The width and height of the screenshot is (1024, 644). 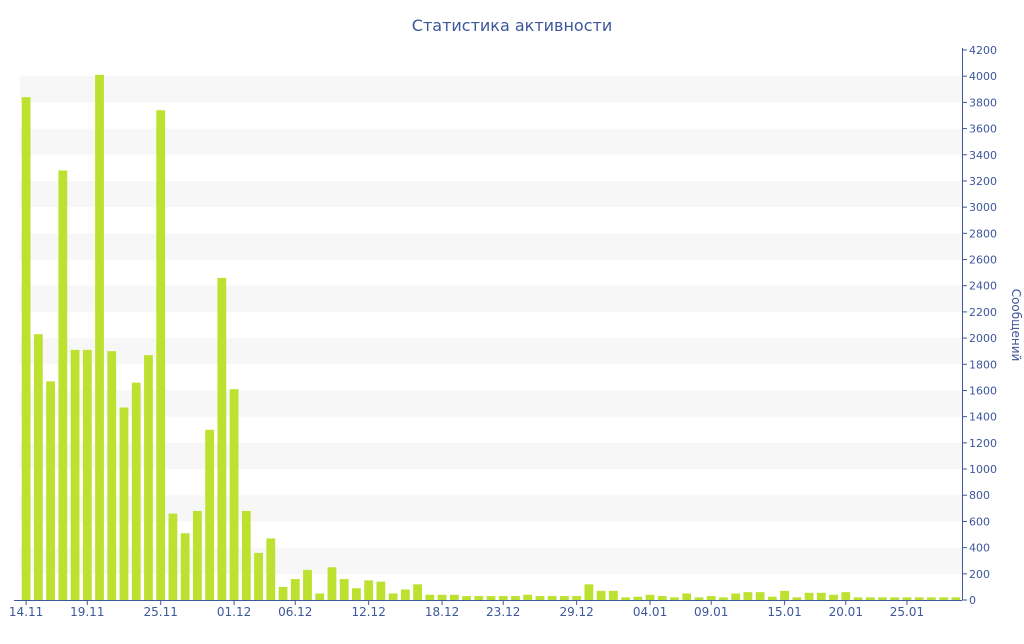 What do you see at coordinates (295, 589) in the screenshot?
I see `bar-06.12` at bounding box center [295, 589].